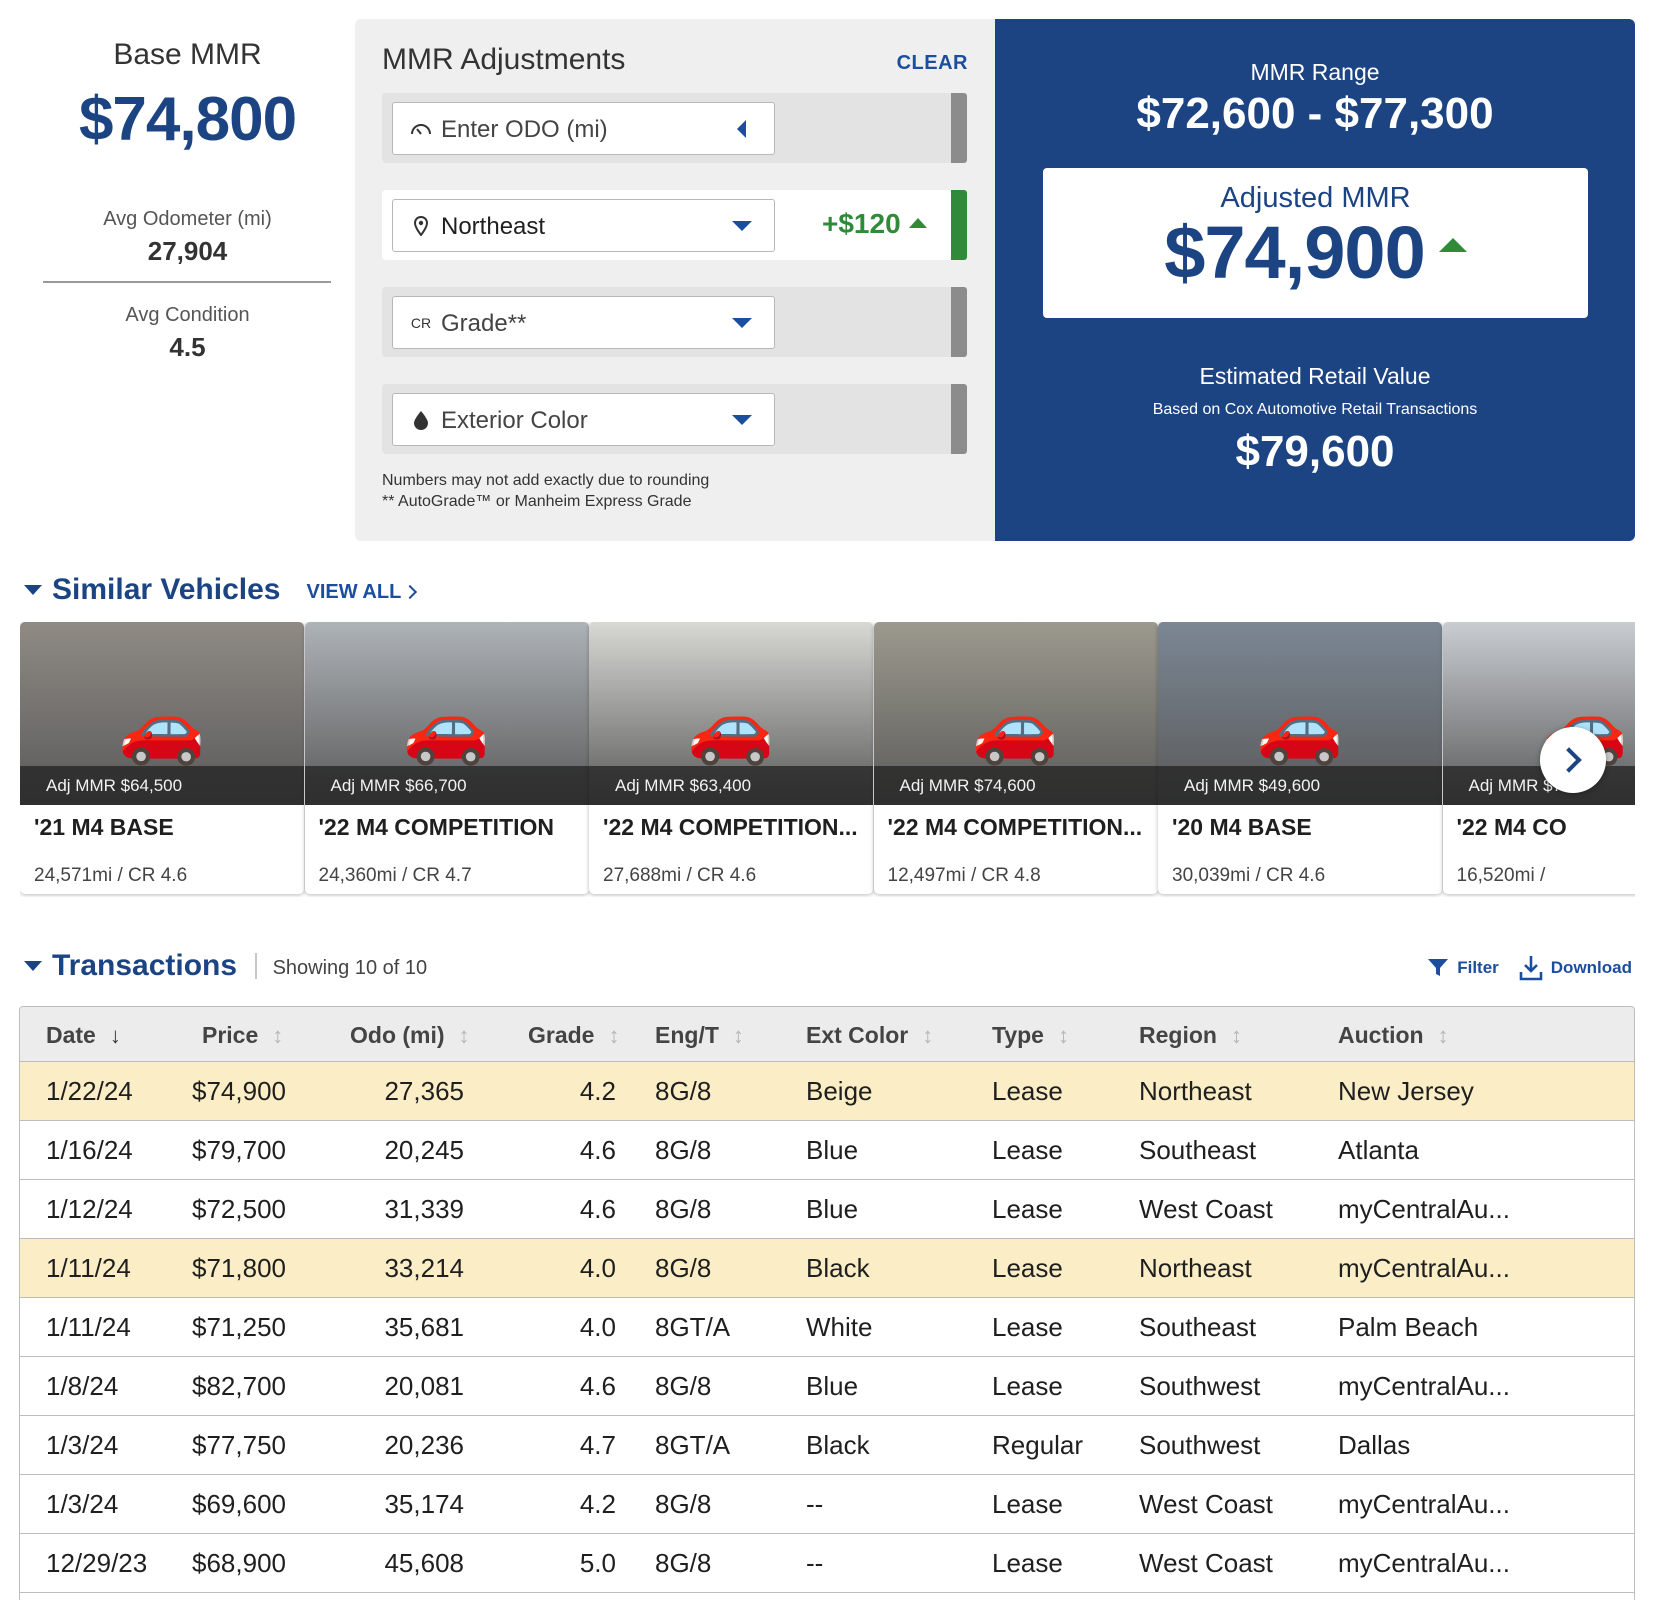 Image resolution: width=1654 pixels, height=1600 pixels. What do you see at coordinates (187, 251) in the screenshot?
I see `avg-odometer-value: 27,904` at bounding box center [187, 251].